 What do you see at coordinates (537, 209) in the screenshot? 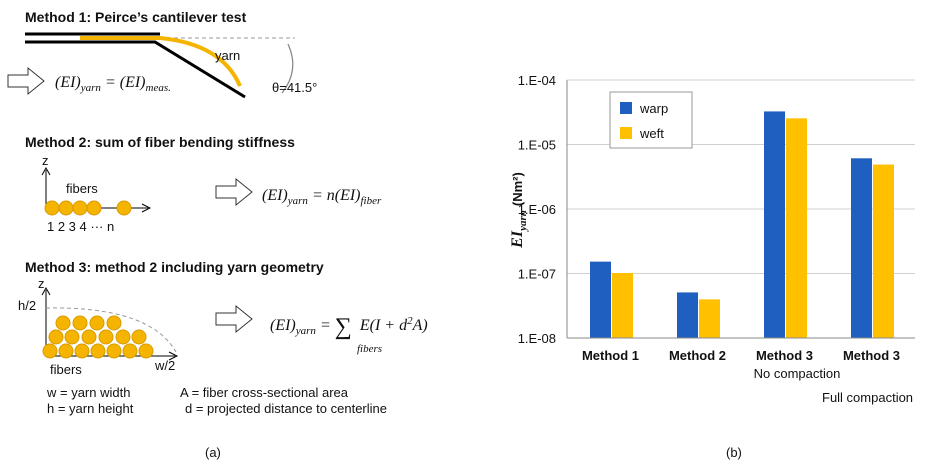
I see `y-tick-label: 1.E-06` at bounding box center [537, 209].